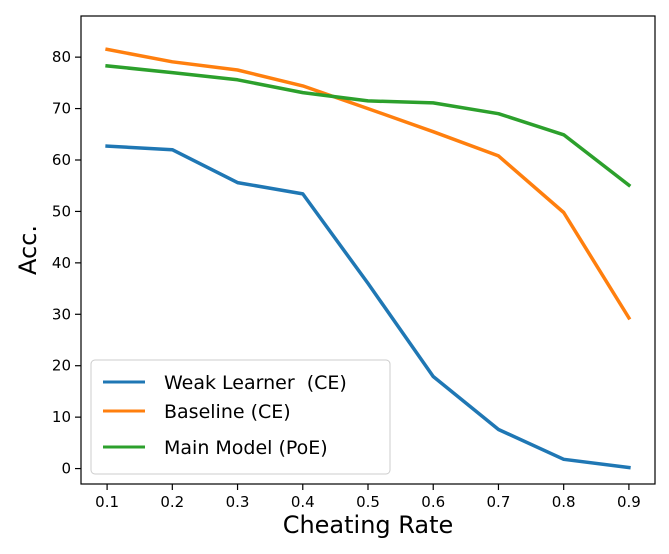 The width and height of the screenshot is (669, 554). What do you see at coordinates (66, 469) in the screenshot?
I see `y-tick-label: 0` at bounding box center [66, 469].